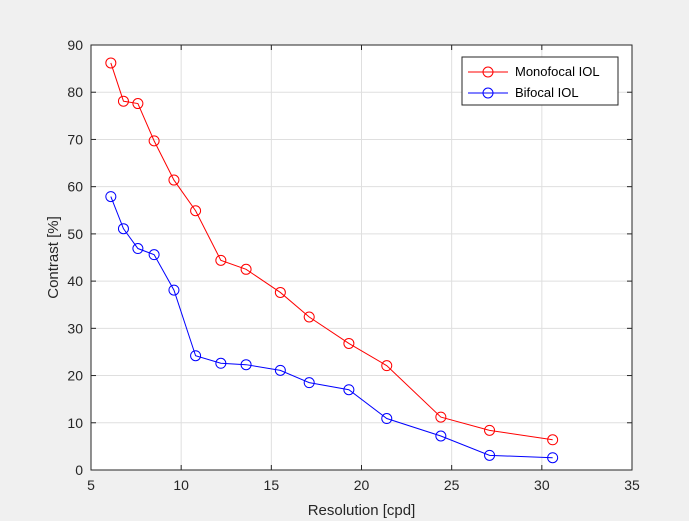 The width and height of the screenshot is (689, 521). What do you see at coordinates (75, 187) in the screenshot?
I see `y-tick-label: 60` at bounding box center [75, 187].